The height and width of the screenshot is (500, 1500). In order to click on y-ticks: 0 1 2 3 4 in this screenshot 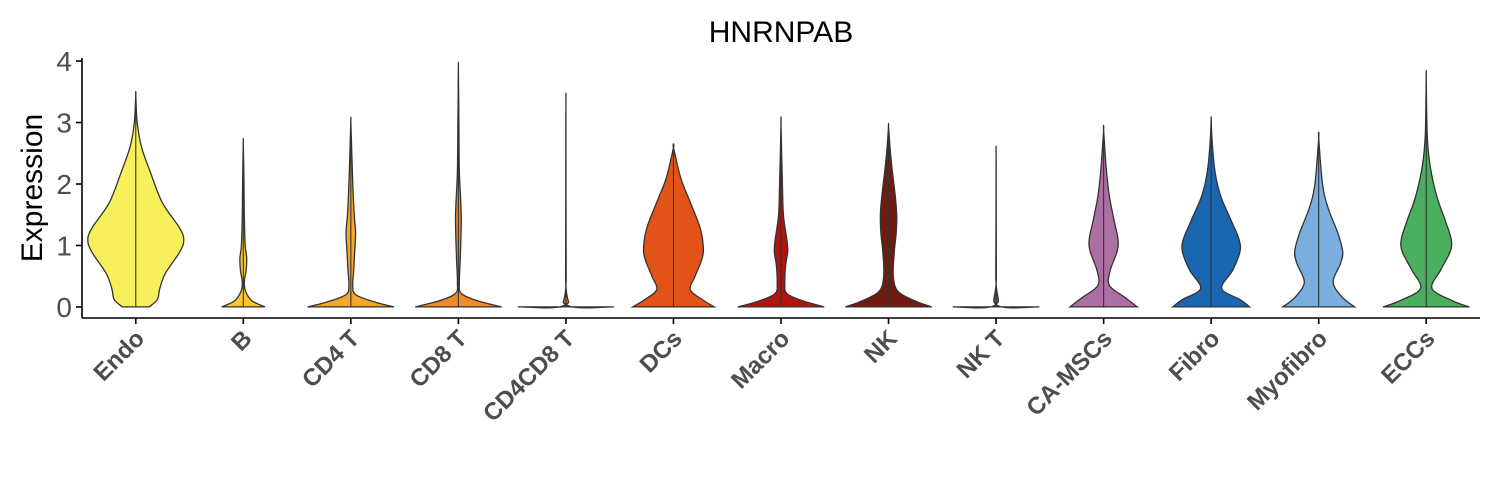, I will do `click(69, 184)`.